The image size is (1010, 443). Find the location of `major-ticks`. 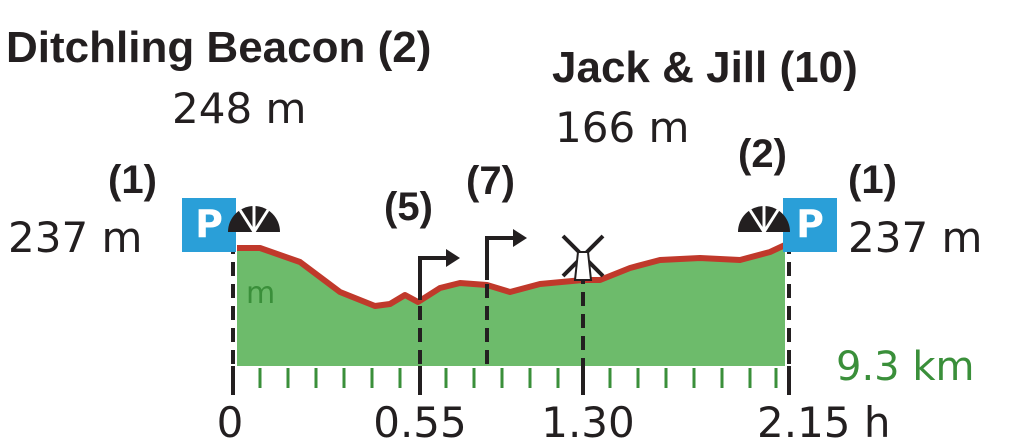

major-ticks is located at coordinates (511, 380).